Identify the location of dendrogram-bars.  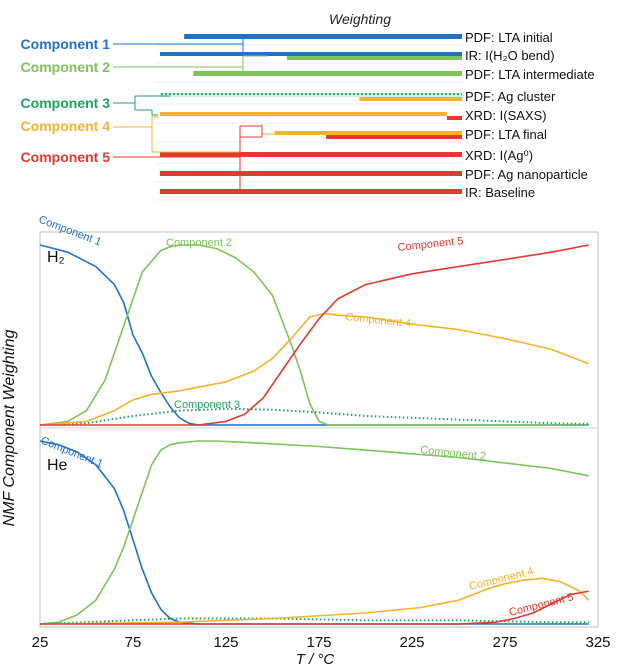
(311, 114).